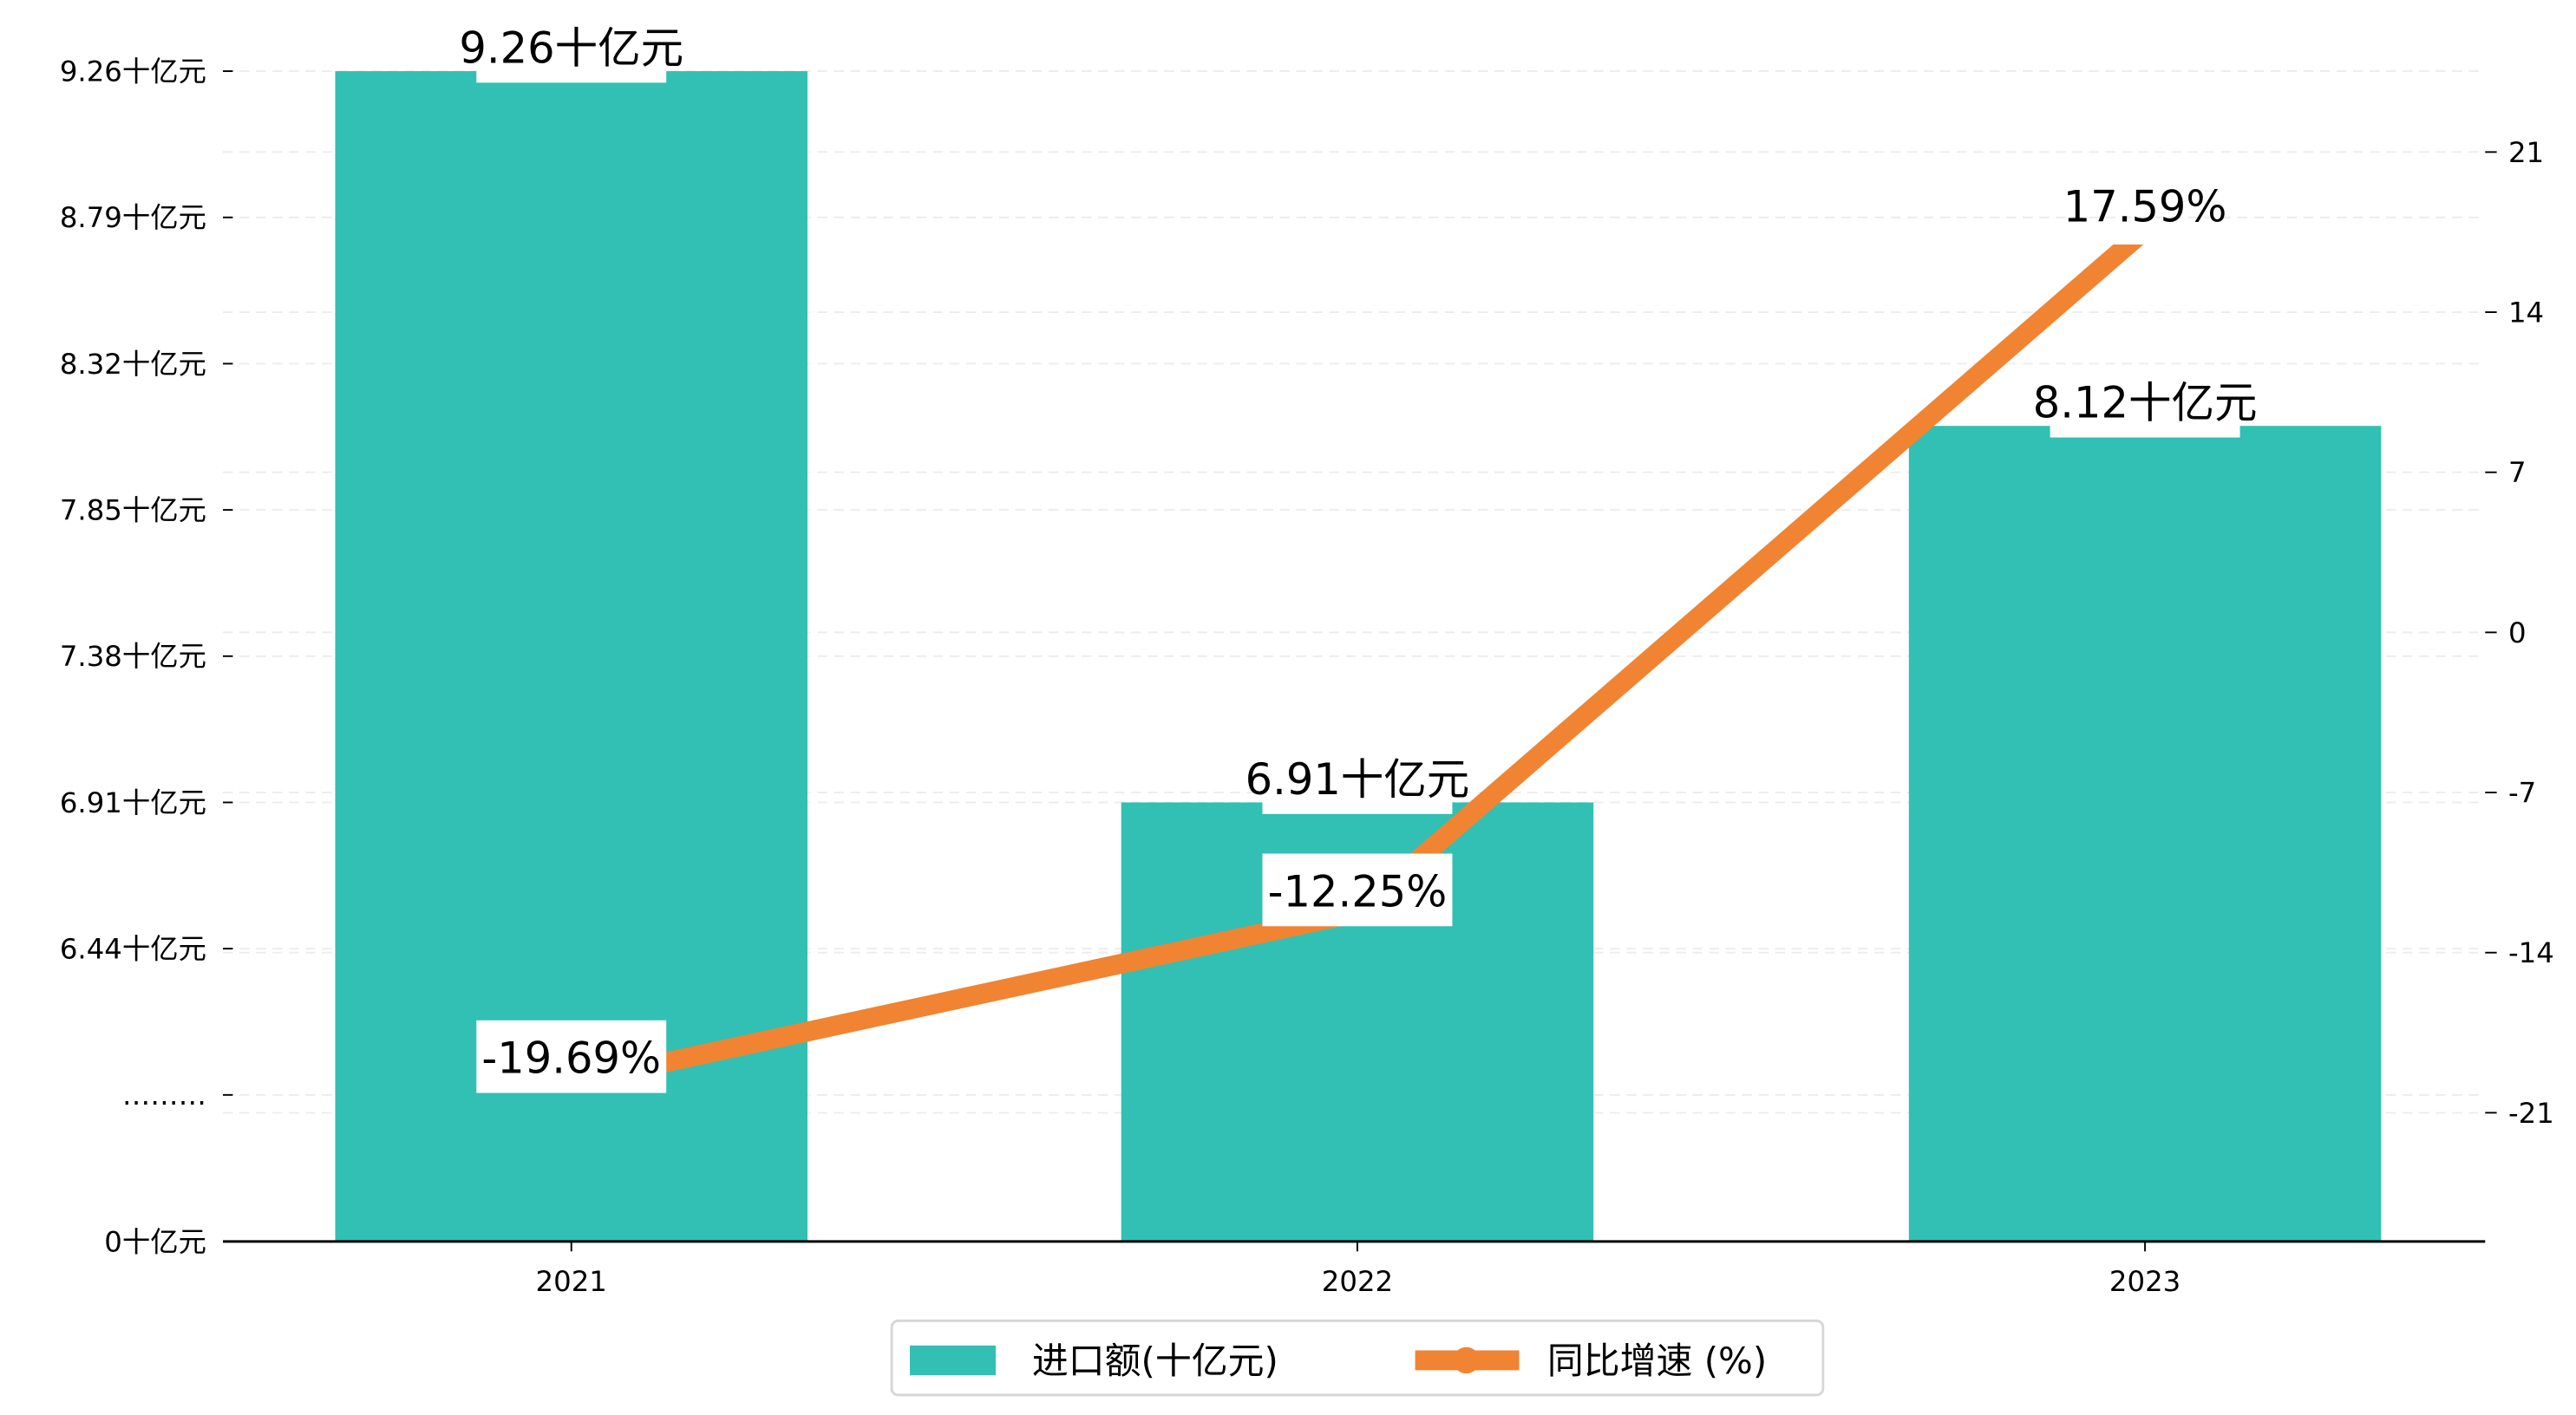 Image resolution: width=2576 pixels, height=1415 pixels. Describe the element at coordinates (2531, 1113) in the screenshot. I see `right-tick-label: -21` at that location.